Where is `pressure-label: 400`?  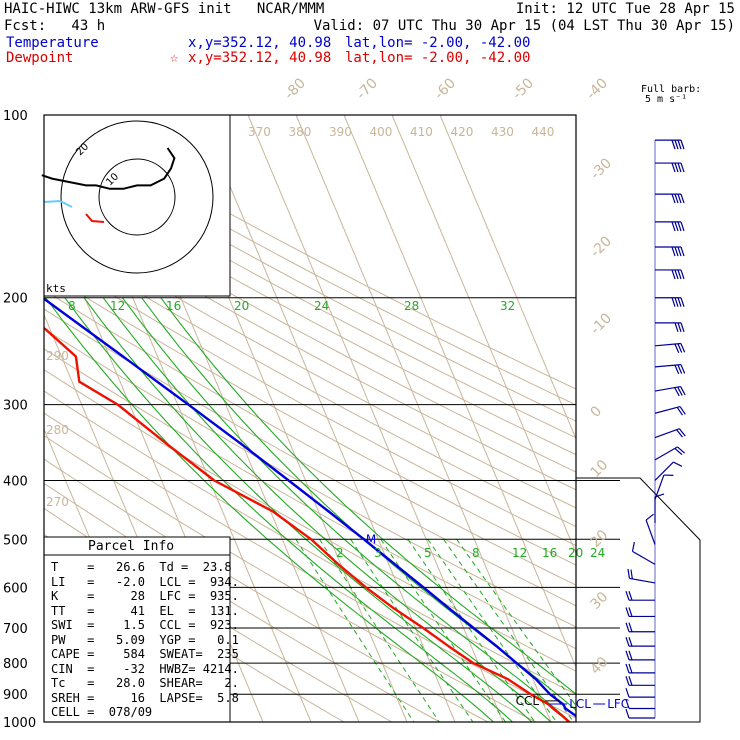 pressure-label: 400 is located at coordinates (15, 481).